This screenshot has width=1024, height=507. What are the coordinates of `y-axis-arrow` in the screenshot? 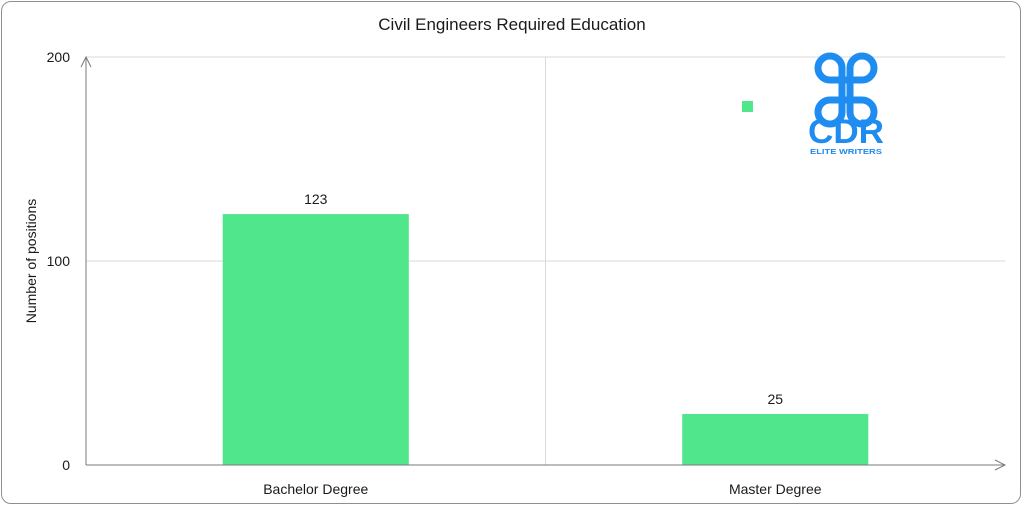 It's located at (86, 61).